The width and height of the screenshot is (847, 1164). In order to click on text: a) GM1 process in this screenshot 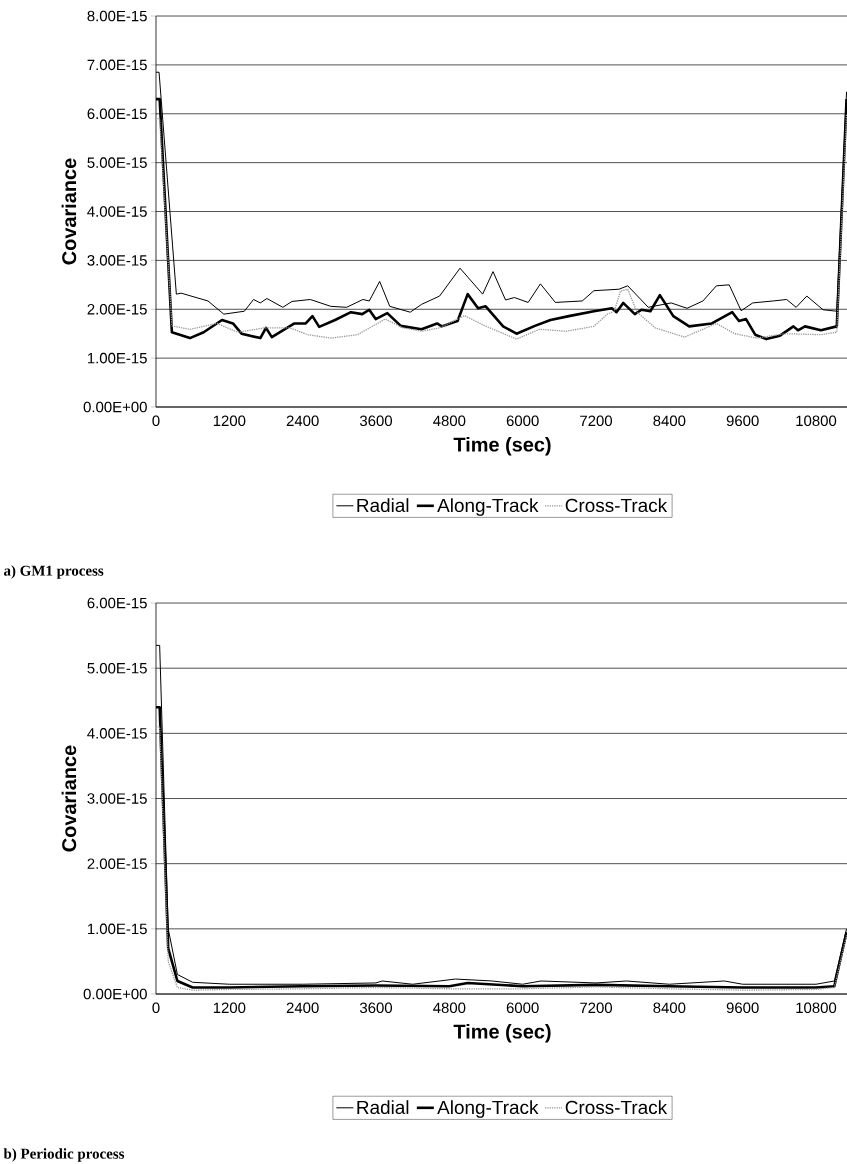, I will do `click(54, 572)`.